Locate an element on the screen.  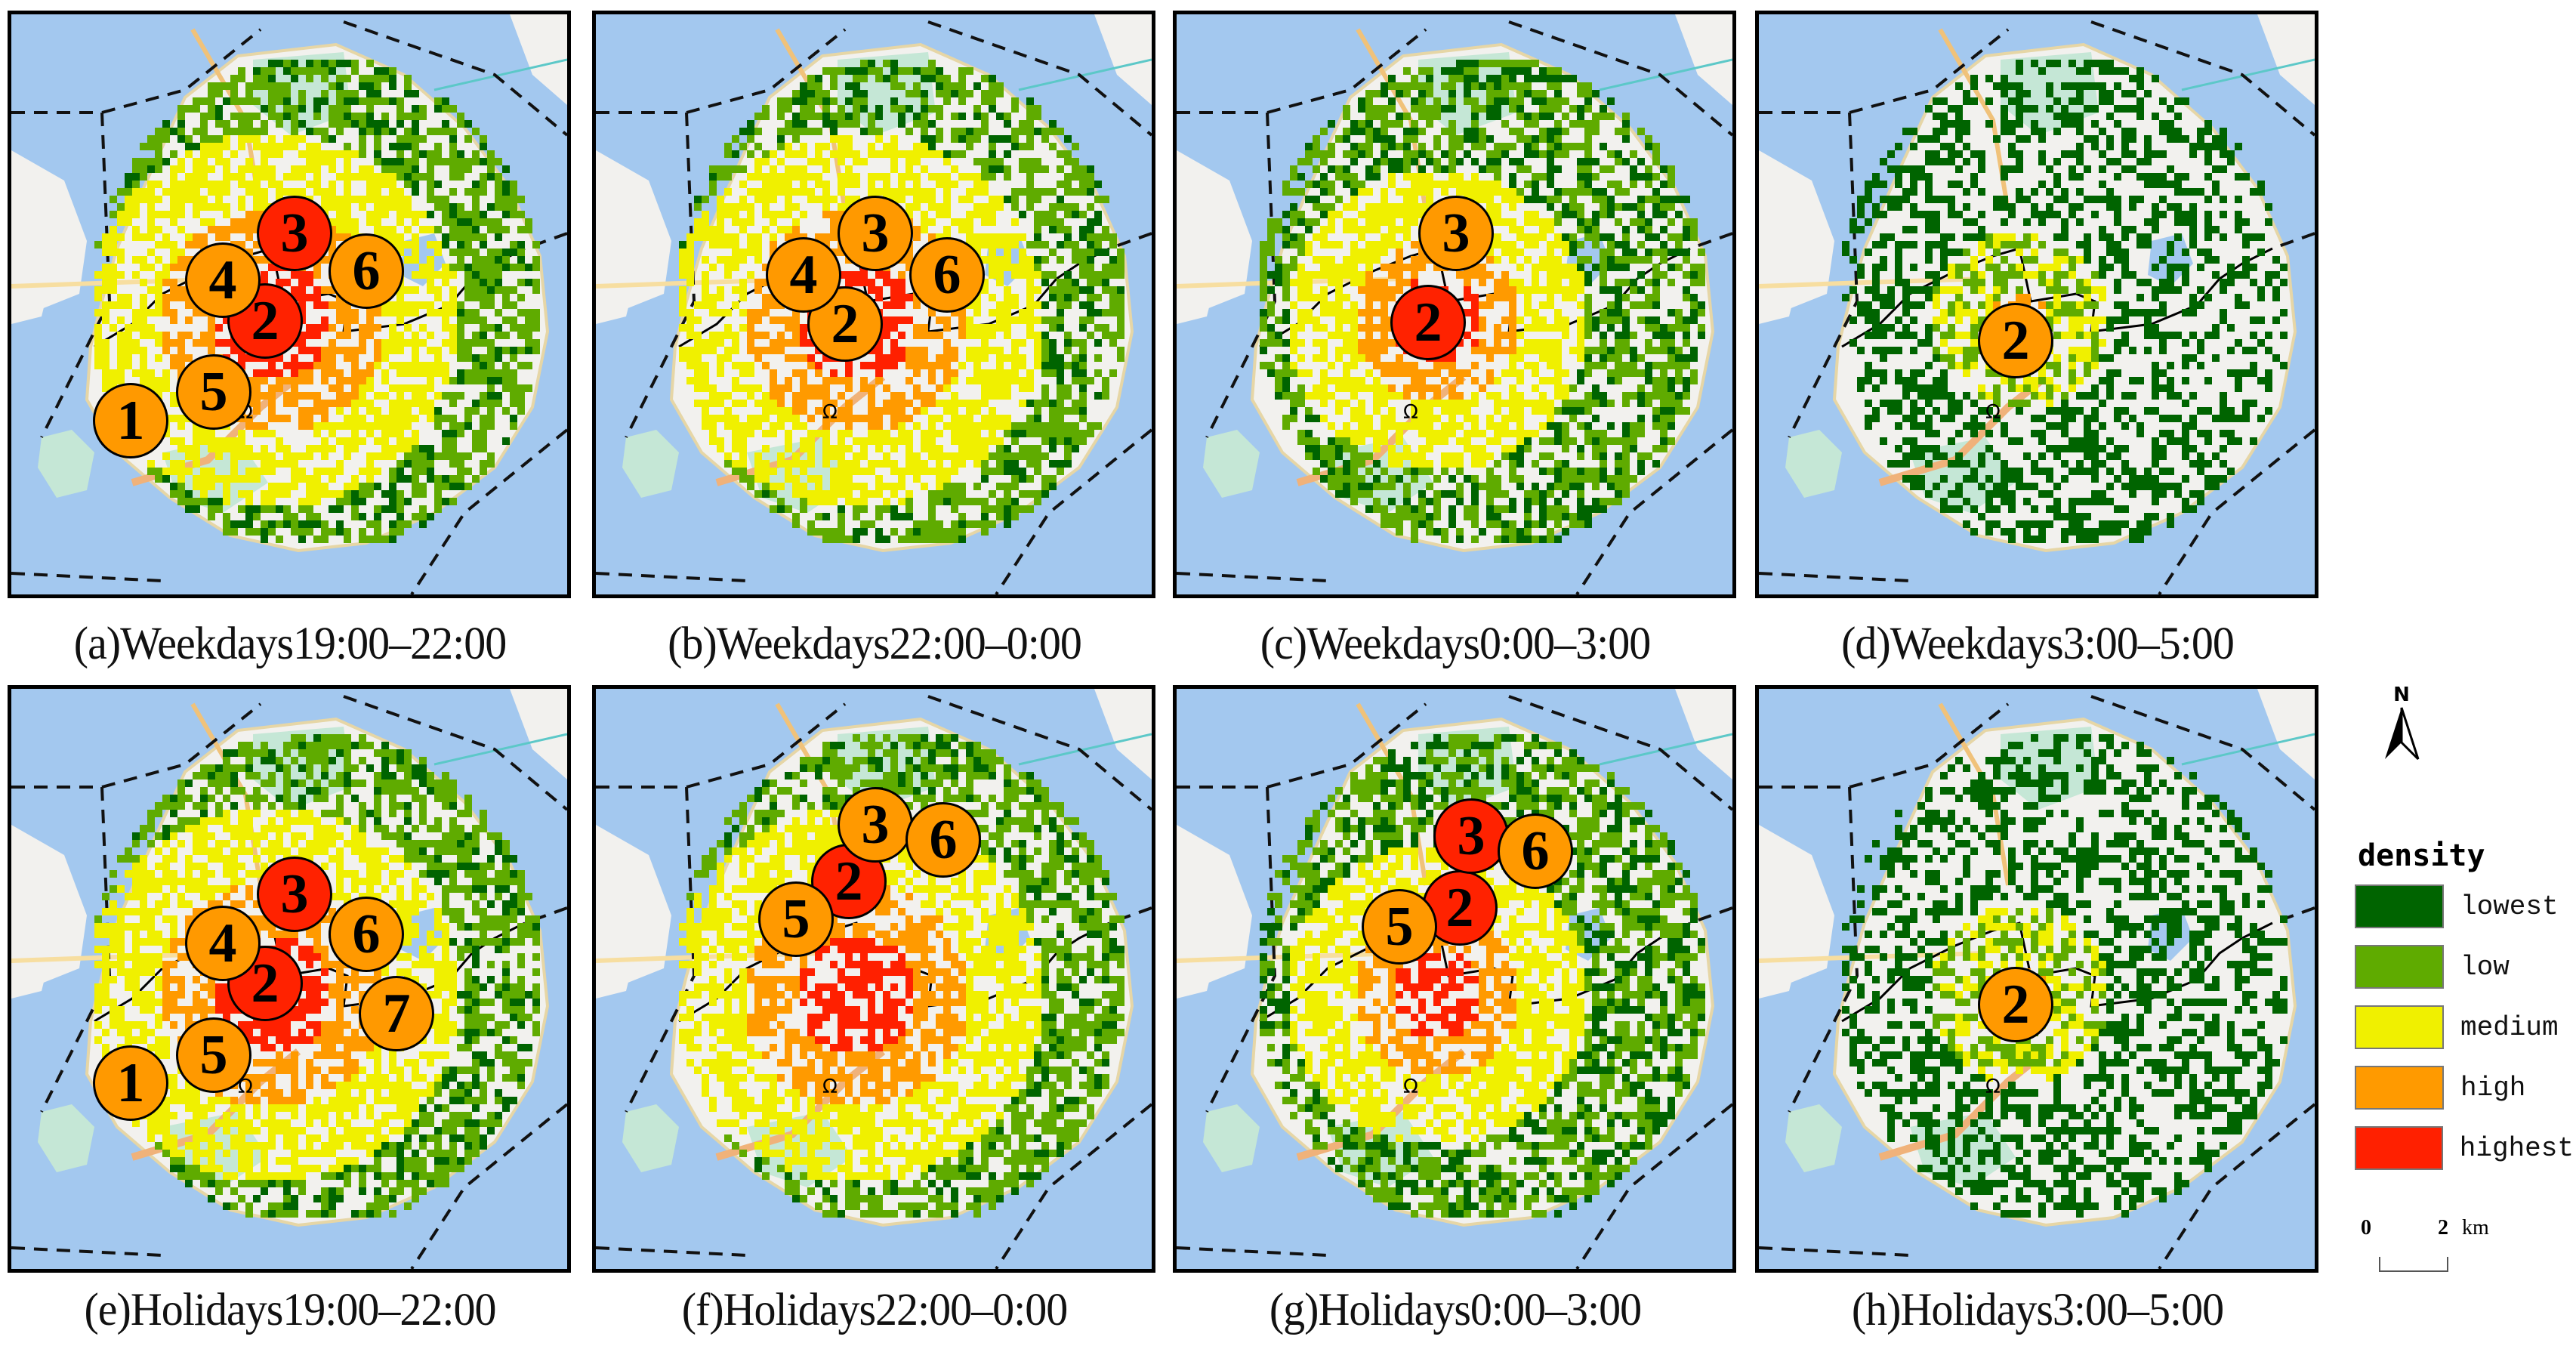
legend-item-low: low is located at coordinates (2464, 967).